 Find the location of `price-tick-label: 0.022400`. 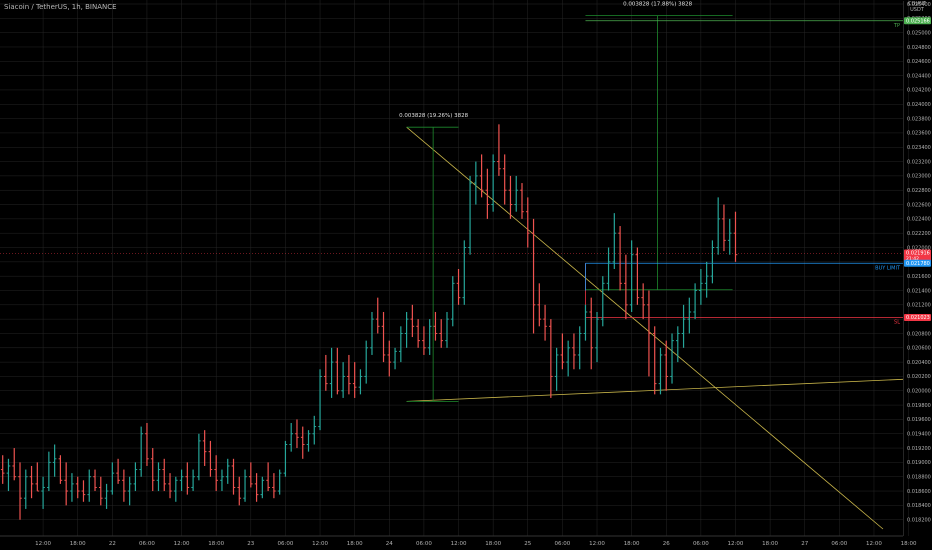

price-tick-label: 0.022400 is located at coordinates (919, 220).